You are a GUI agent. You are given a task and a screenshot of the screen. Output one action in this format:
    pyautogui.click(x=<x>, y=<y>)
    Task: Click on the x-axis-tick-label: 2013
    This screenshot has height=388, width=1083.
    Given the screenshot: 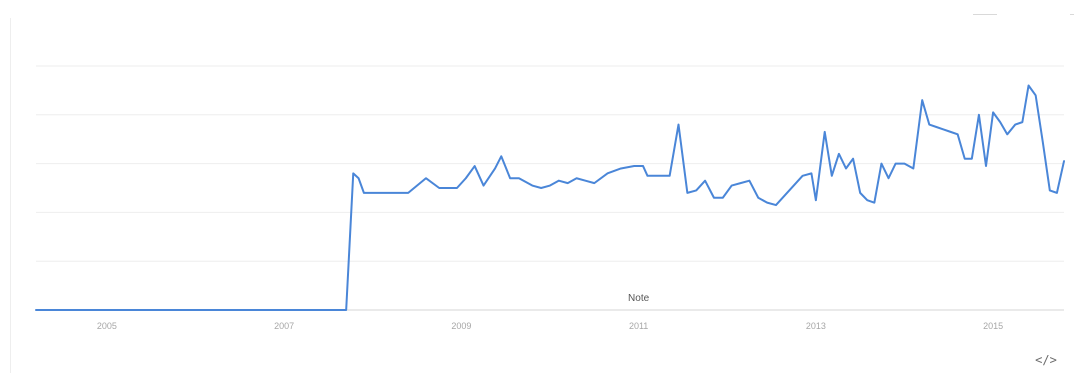 What is the action you would take?
    pyautogui.click(x=816, y=326)
    